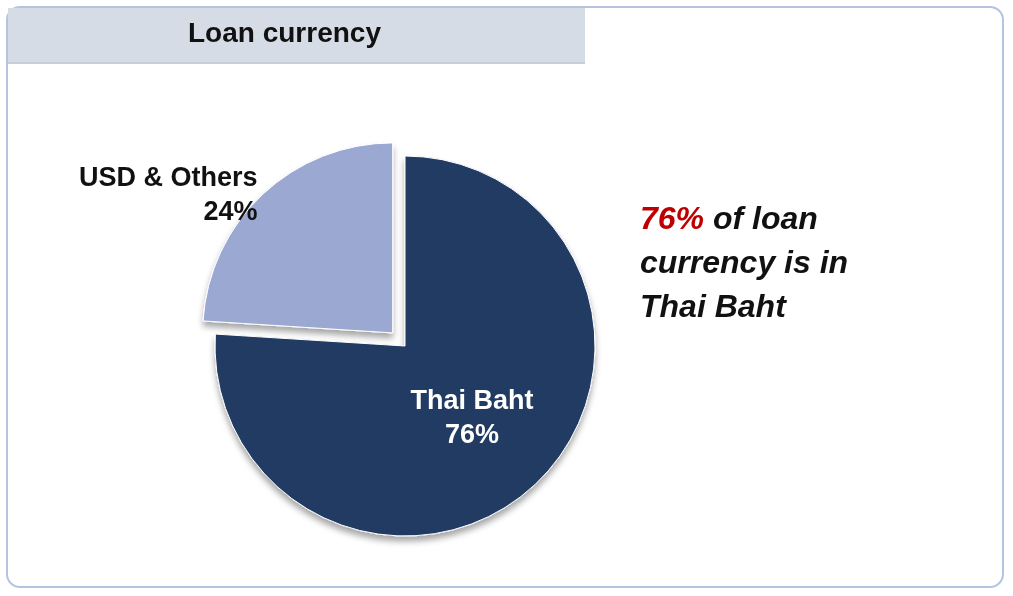  What do you see at coordinates (168, 177) in the screenshot?
I see `slice-label: USD & Others` at bounding box center [168, 177].